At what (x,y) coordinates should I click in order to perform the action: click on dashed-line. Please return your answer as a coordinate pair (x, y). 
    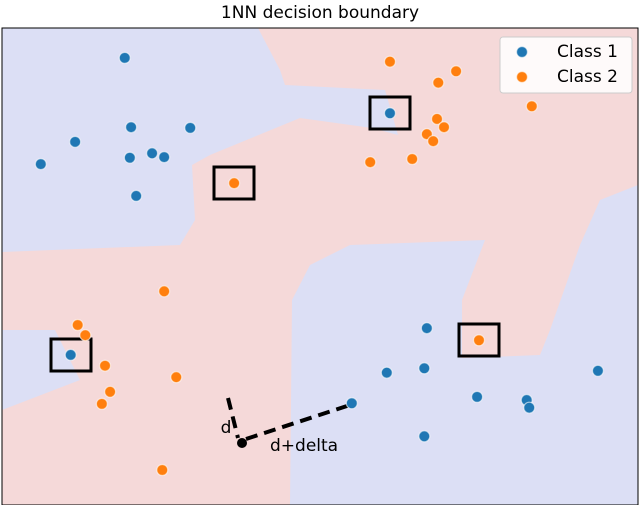
    Looking at the image, I should click on (233, 418).